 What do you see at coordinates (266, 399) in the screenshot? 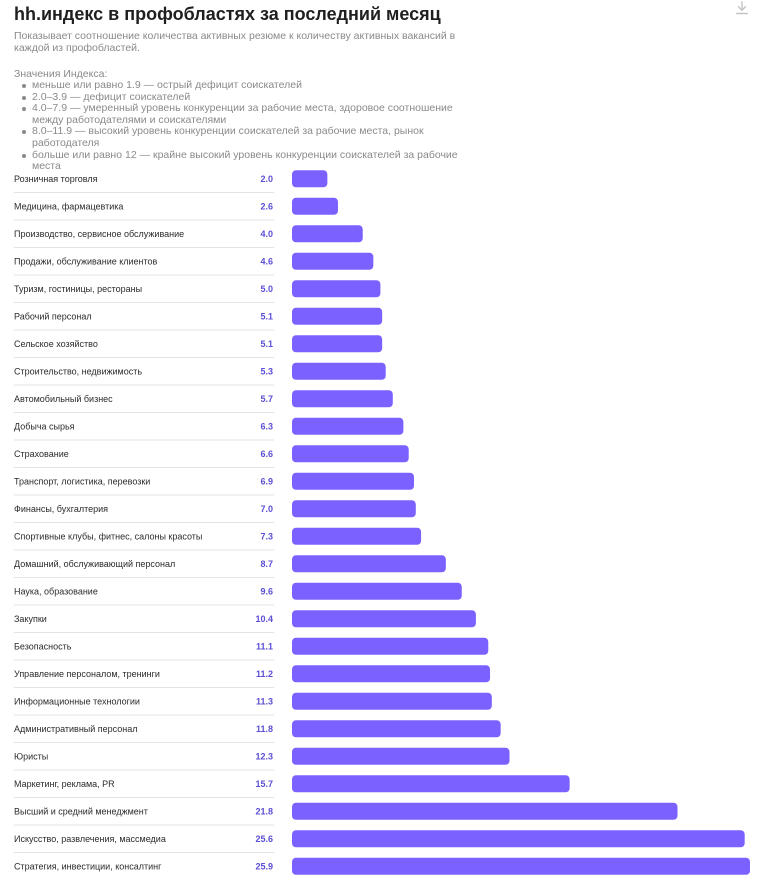
I see `value-label: 5.7` at bounding box center [266, 399].